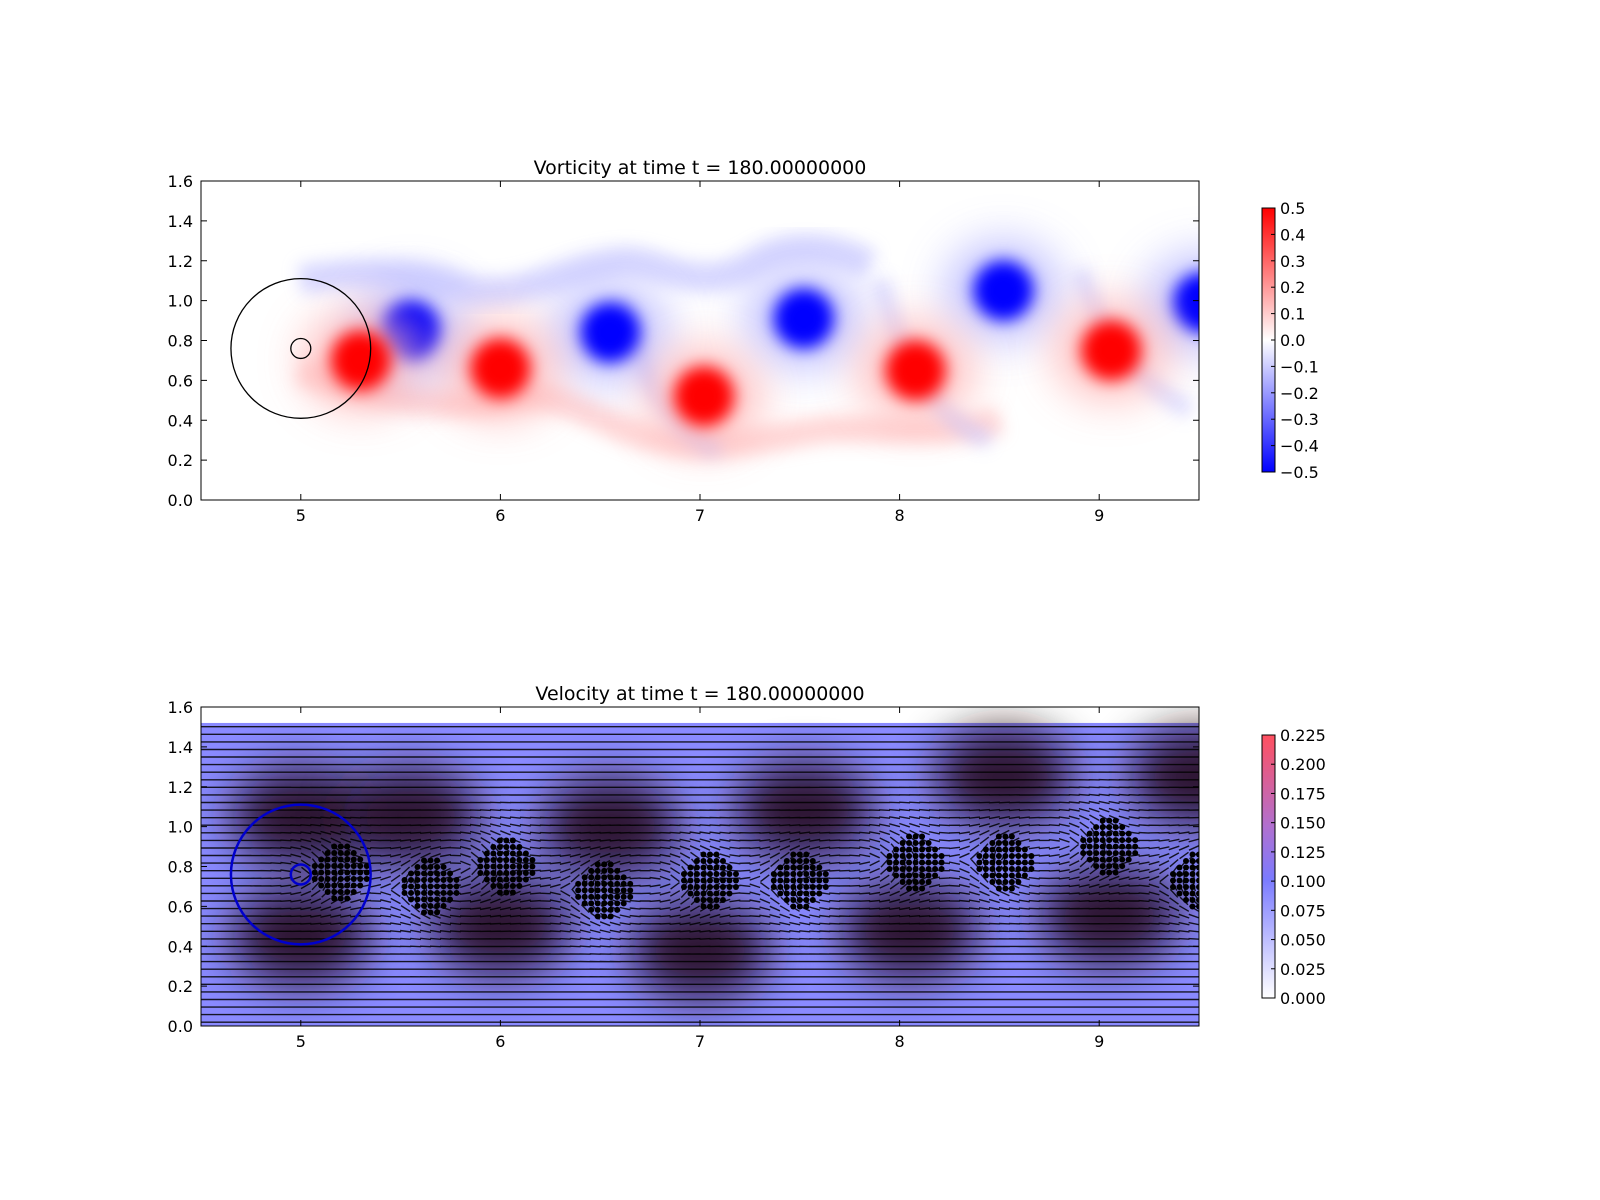 Image resolution: width=1600 pixels, height=1200 pixels. What do you see at coordinates (500, 1041) in the screenshot?
I see `x-tick-label: 6` at bounding box center [500, 1041].